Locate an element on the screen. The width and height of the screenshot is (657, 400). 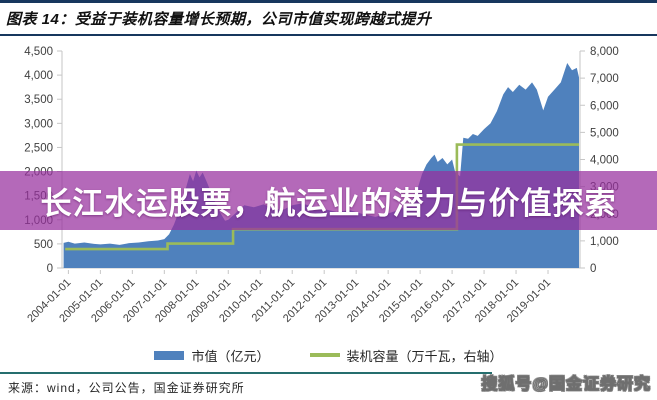
footer-divider is located at coordinates (246, 373).